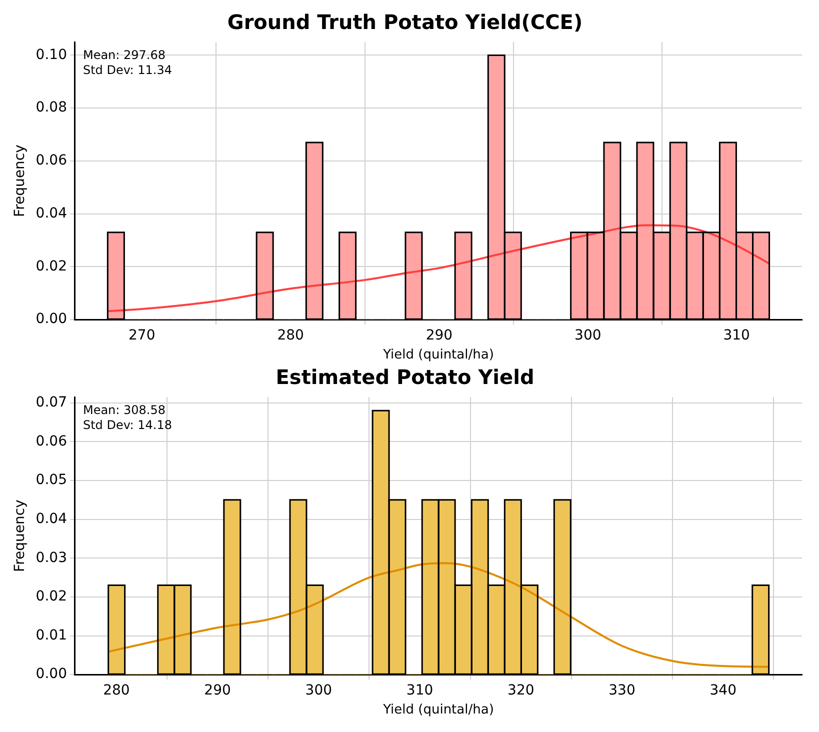 Image resolution: width=819 pixels, height=732 pixels. Describe the element at coordinates (51, 635) in the screenshot. I see `y-tick-label: 0.01` at that location.